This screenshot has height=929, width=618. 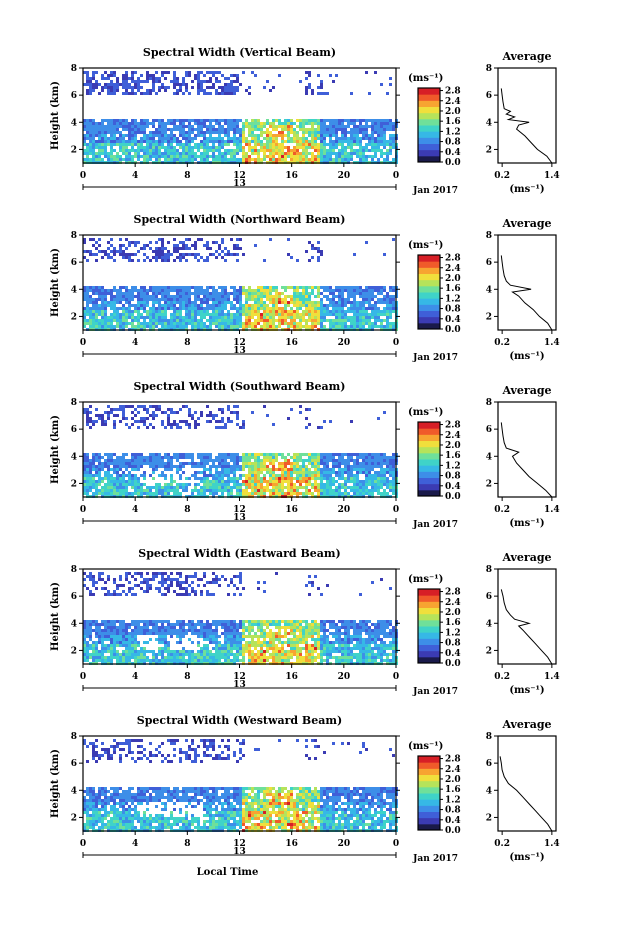 I want to click on x-tick-label: 8, so click(x=187, y=343).